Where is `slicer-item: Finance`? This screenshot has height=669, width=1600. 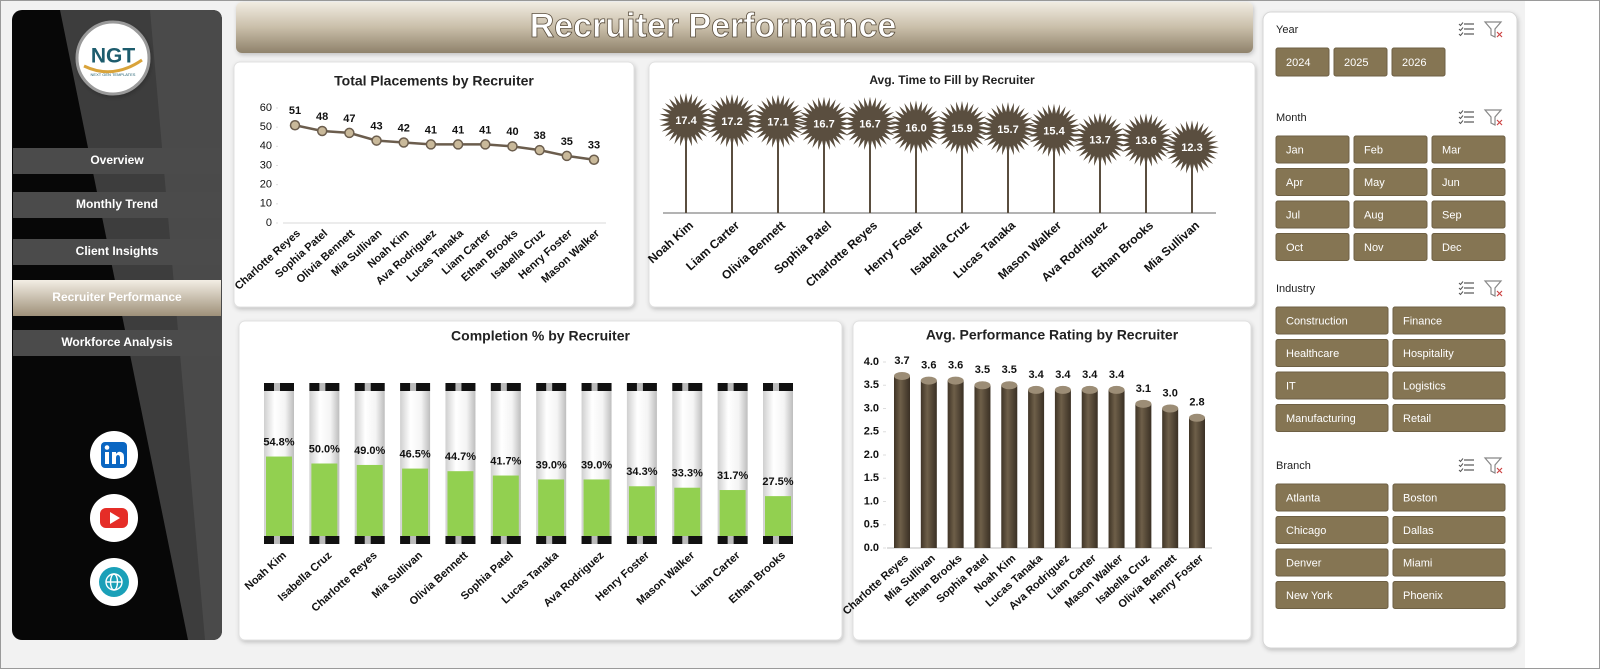 slicer-item: Finance is located at coordinates (1422, 321).